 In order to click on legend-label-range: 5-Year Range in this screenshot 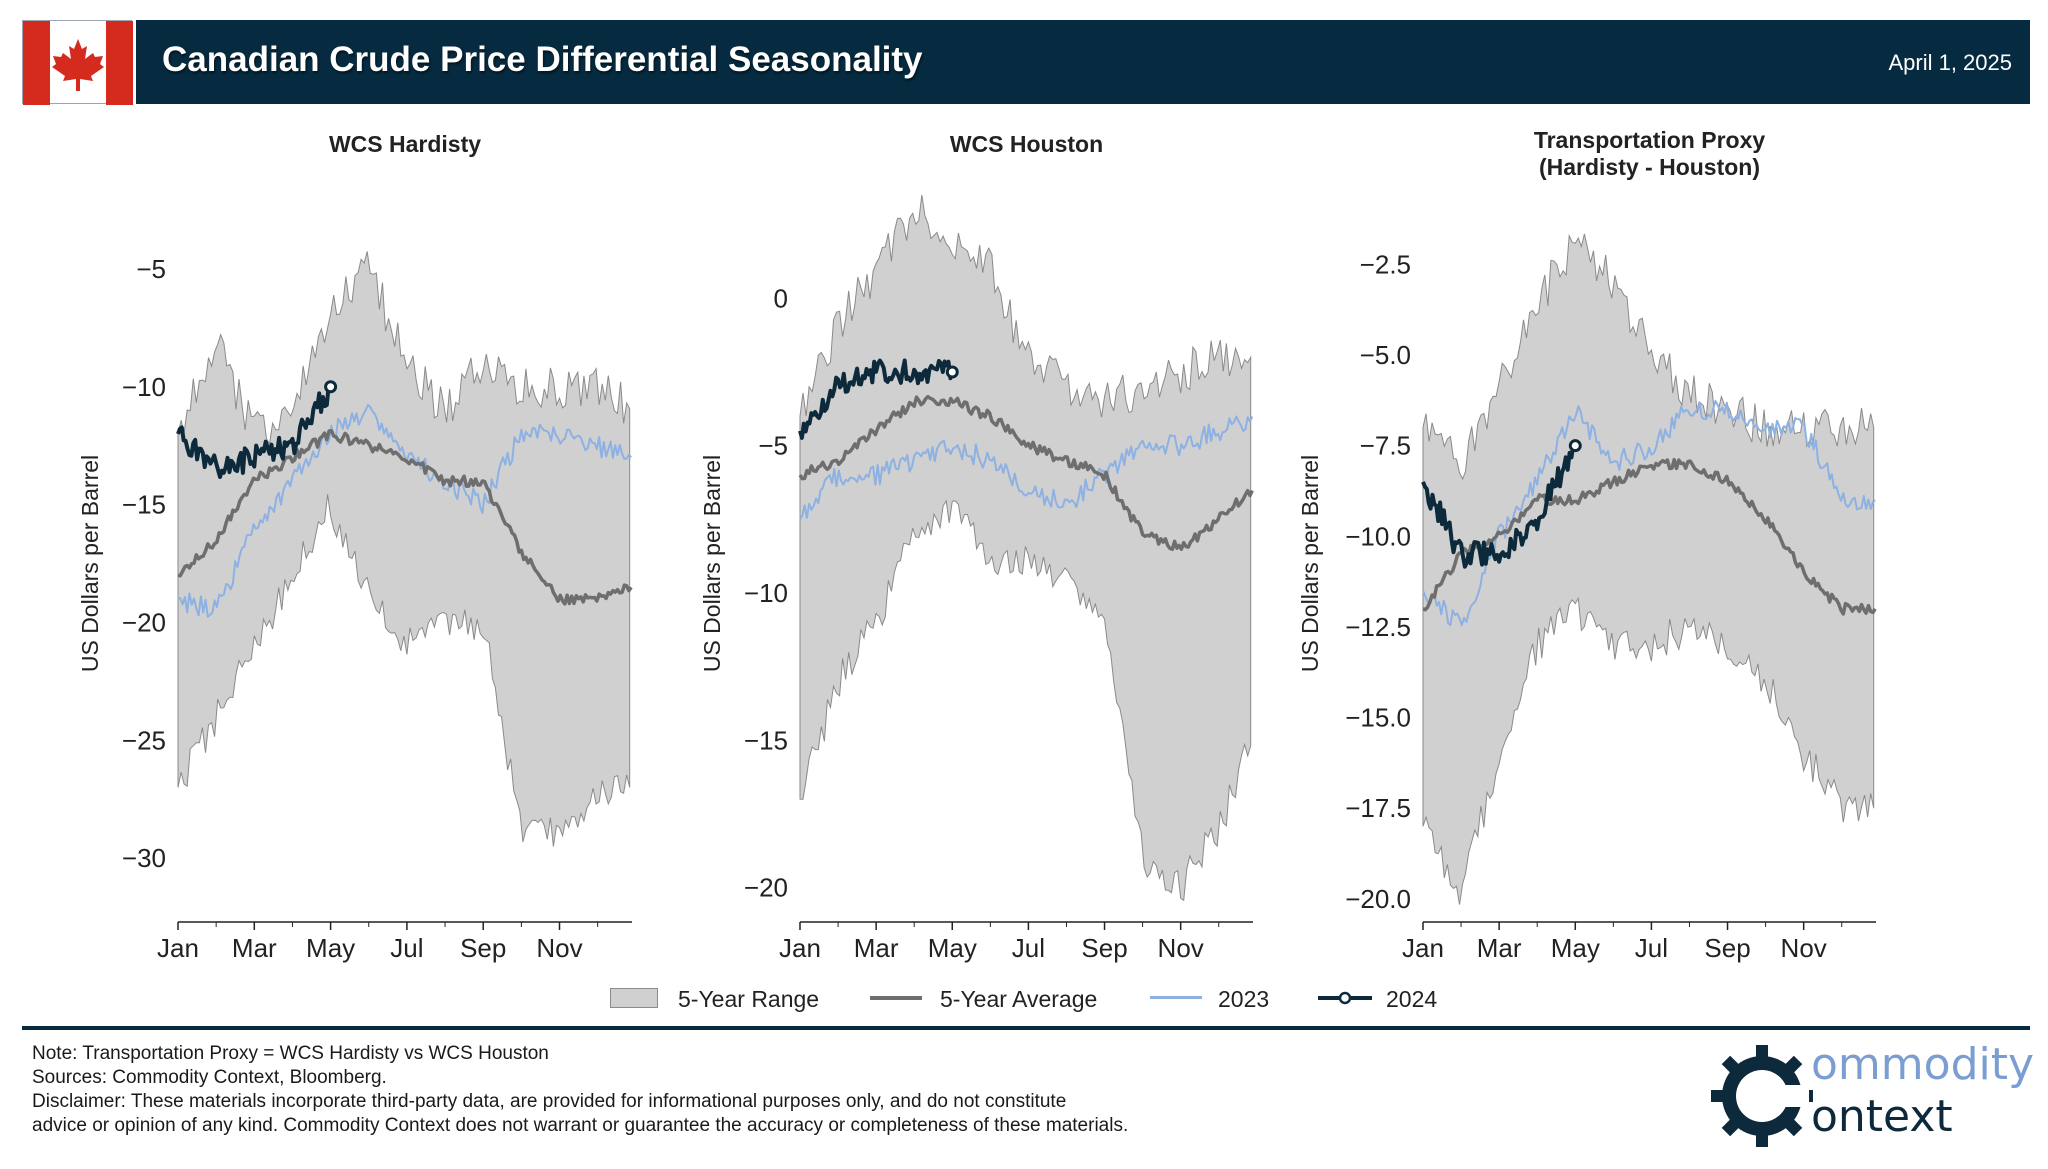, I will do `click(749, 999)`.